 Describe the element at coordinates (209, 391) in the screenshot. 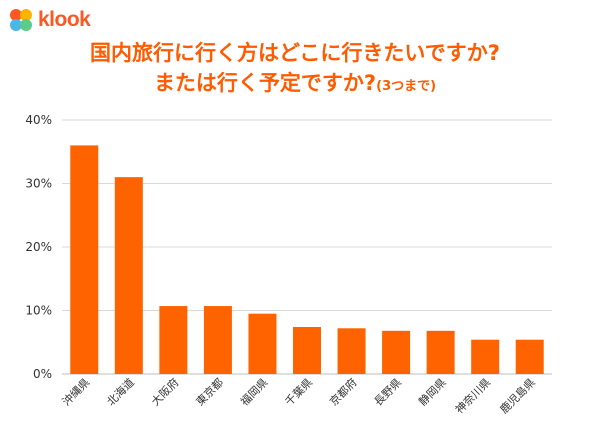

I see `x-tick-label: 東京都` at that location.